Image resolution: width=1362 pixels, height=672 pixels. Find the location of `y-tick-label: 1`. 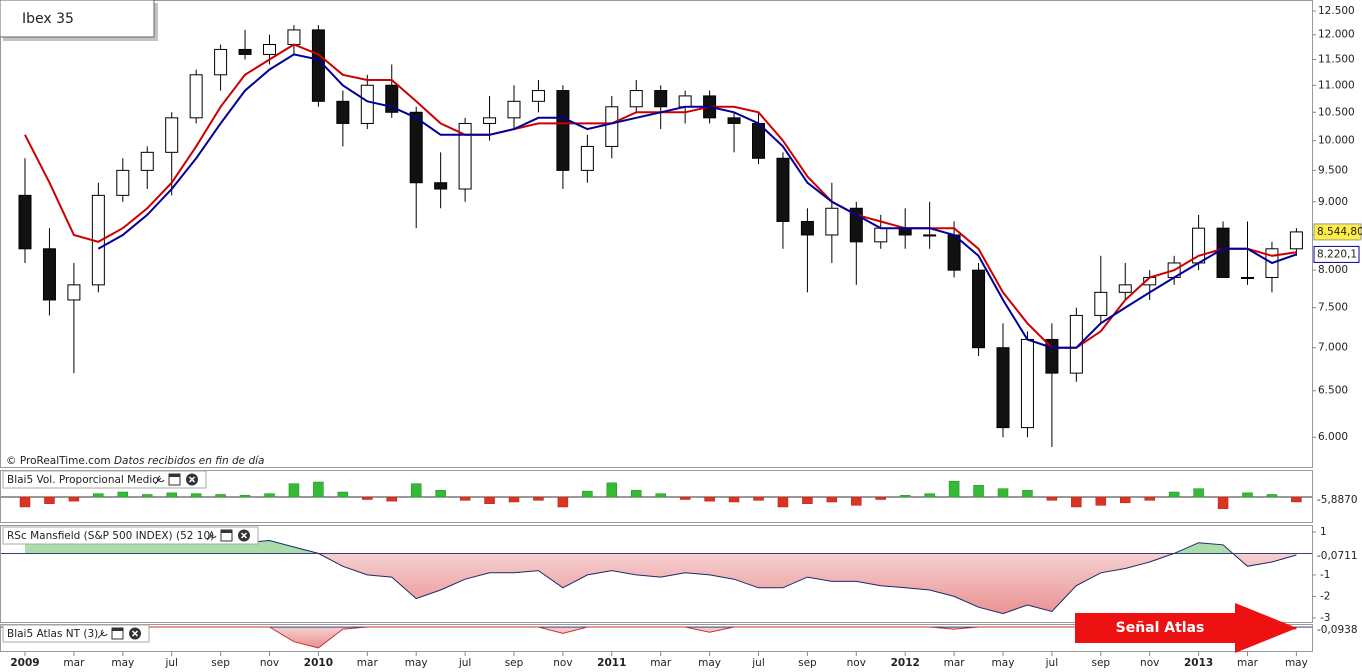

y-tick-label: 1 is located at coordinates (1323, 532).